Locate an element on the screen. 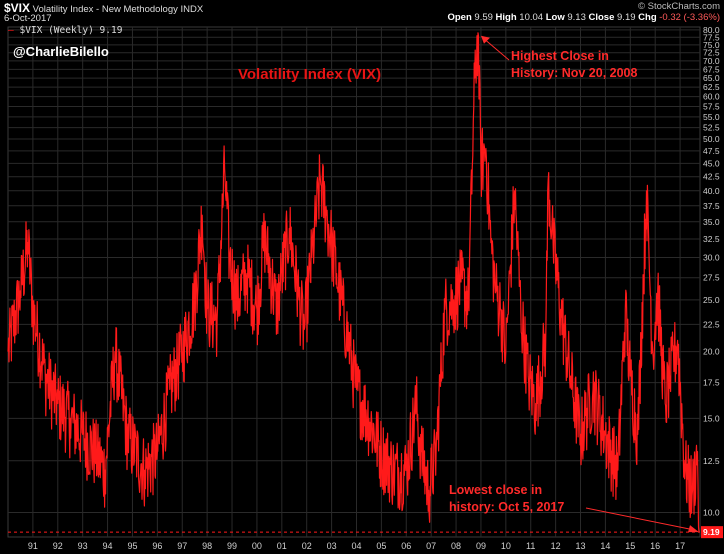  legend-entry: — $VIX (Weekly) 9.19 is located at coordinates (65, 30).